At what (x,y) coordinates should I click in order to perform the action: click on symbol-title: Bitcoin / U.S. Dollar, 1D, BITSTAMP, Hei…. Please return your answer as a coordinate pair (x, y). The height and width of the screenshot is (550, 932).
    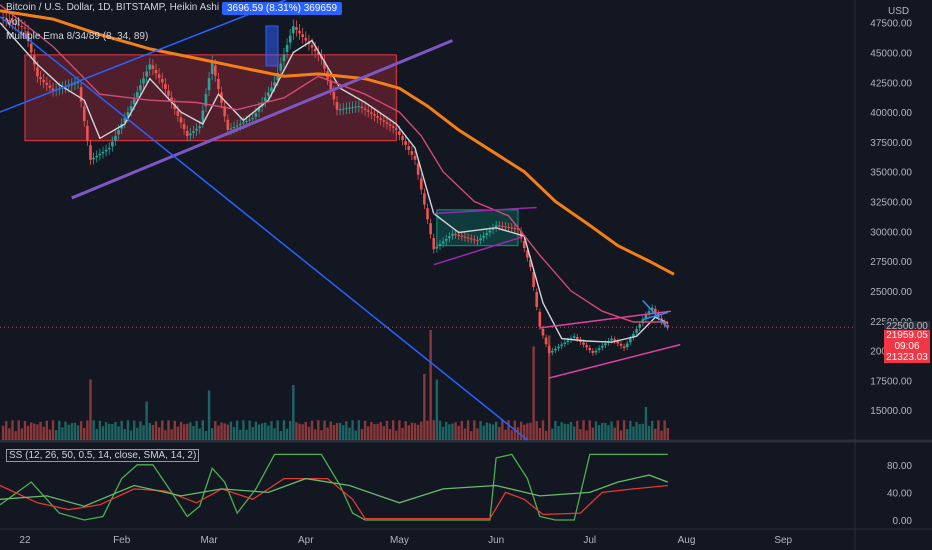
    Looking at the image, I should click on (113, 7).